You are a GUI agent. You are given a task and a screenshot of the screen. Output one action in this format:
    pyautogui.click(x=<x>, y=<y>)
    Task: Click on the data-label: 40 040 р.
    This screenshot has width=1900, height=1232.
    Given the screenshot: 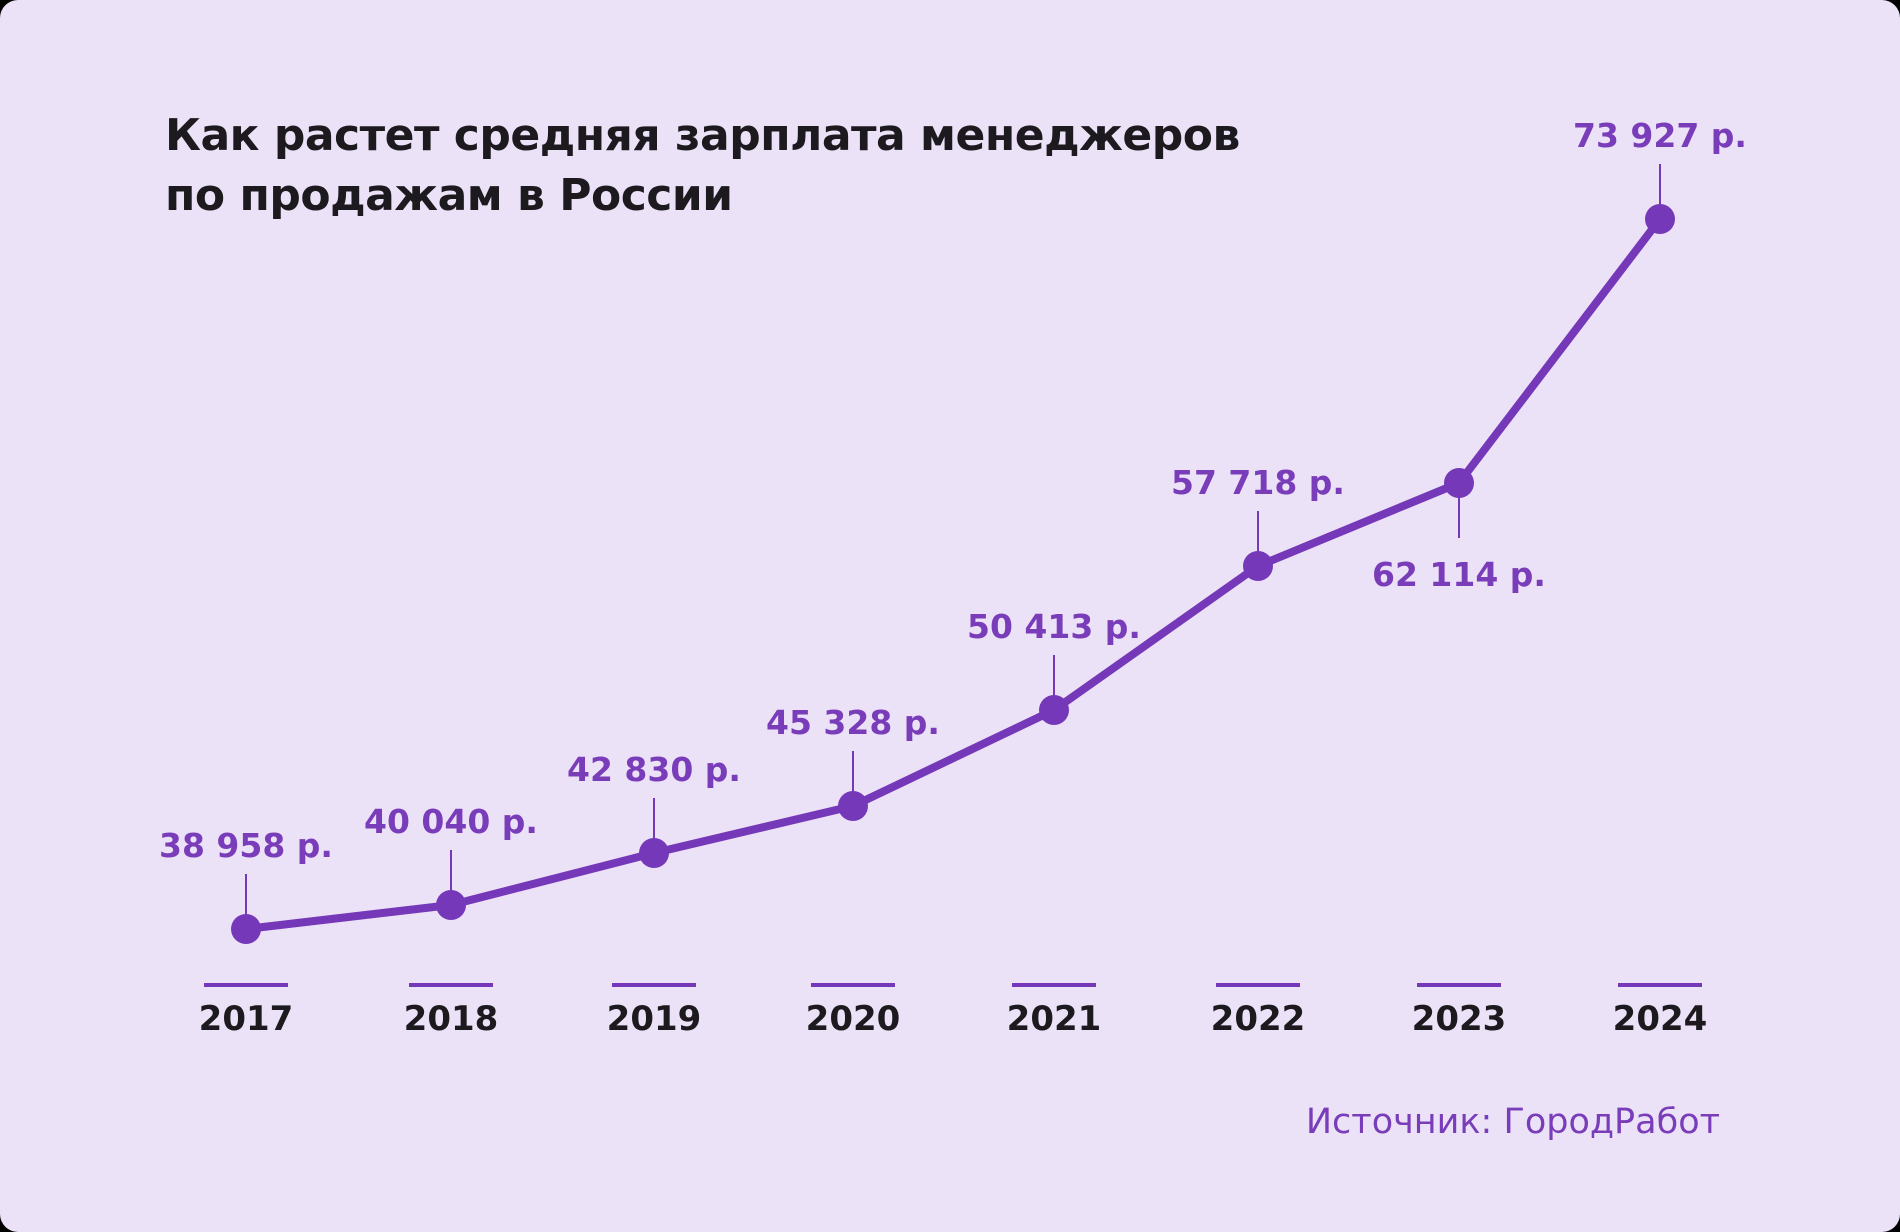 What is the action you would take?
    pyautogui.click(x=451, y=821)
    